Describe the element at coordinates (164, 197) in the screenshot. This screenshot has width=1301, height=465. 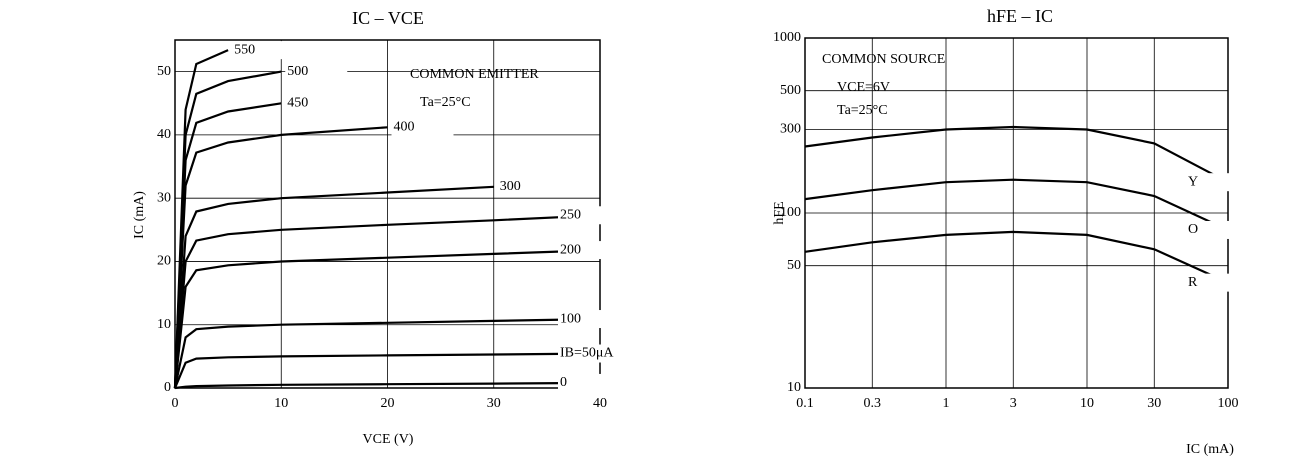
I see `y-tick-label: 30` at that location.